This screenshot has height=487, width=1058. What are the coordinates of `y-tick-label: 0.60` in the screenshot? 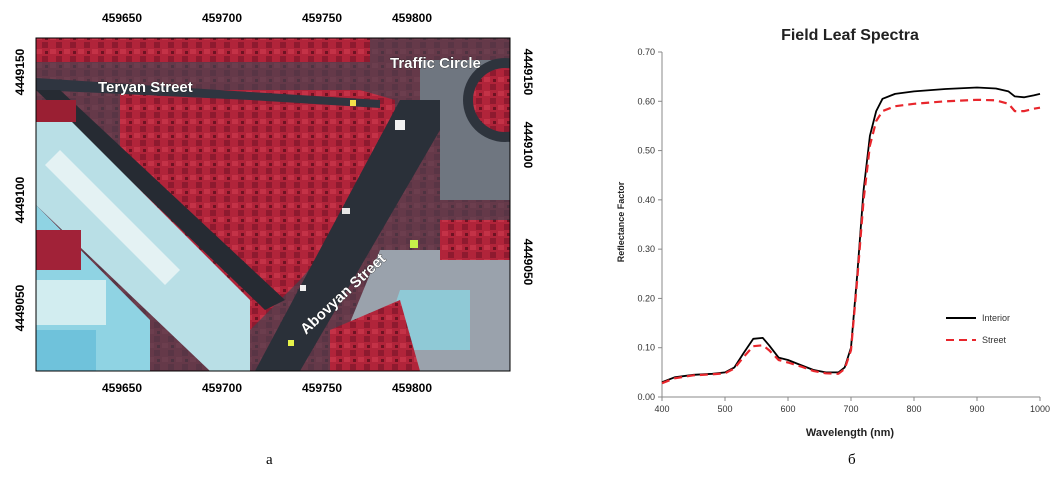 It's located at (646, 101).